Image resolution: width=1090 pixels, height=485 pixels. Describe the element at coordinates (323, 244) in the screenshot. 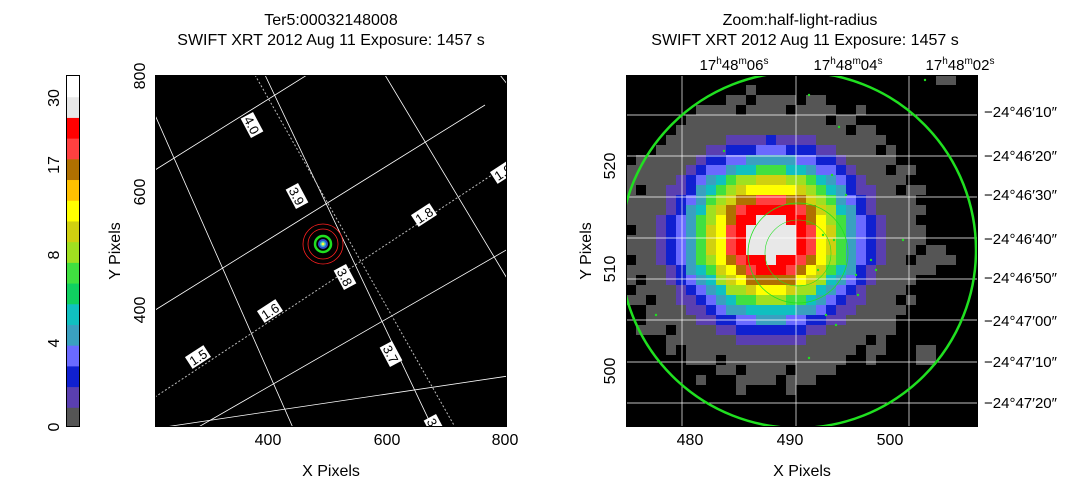

I see `extraction-ring-mid` at that location.